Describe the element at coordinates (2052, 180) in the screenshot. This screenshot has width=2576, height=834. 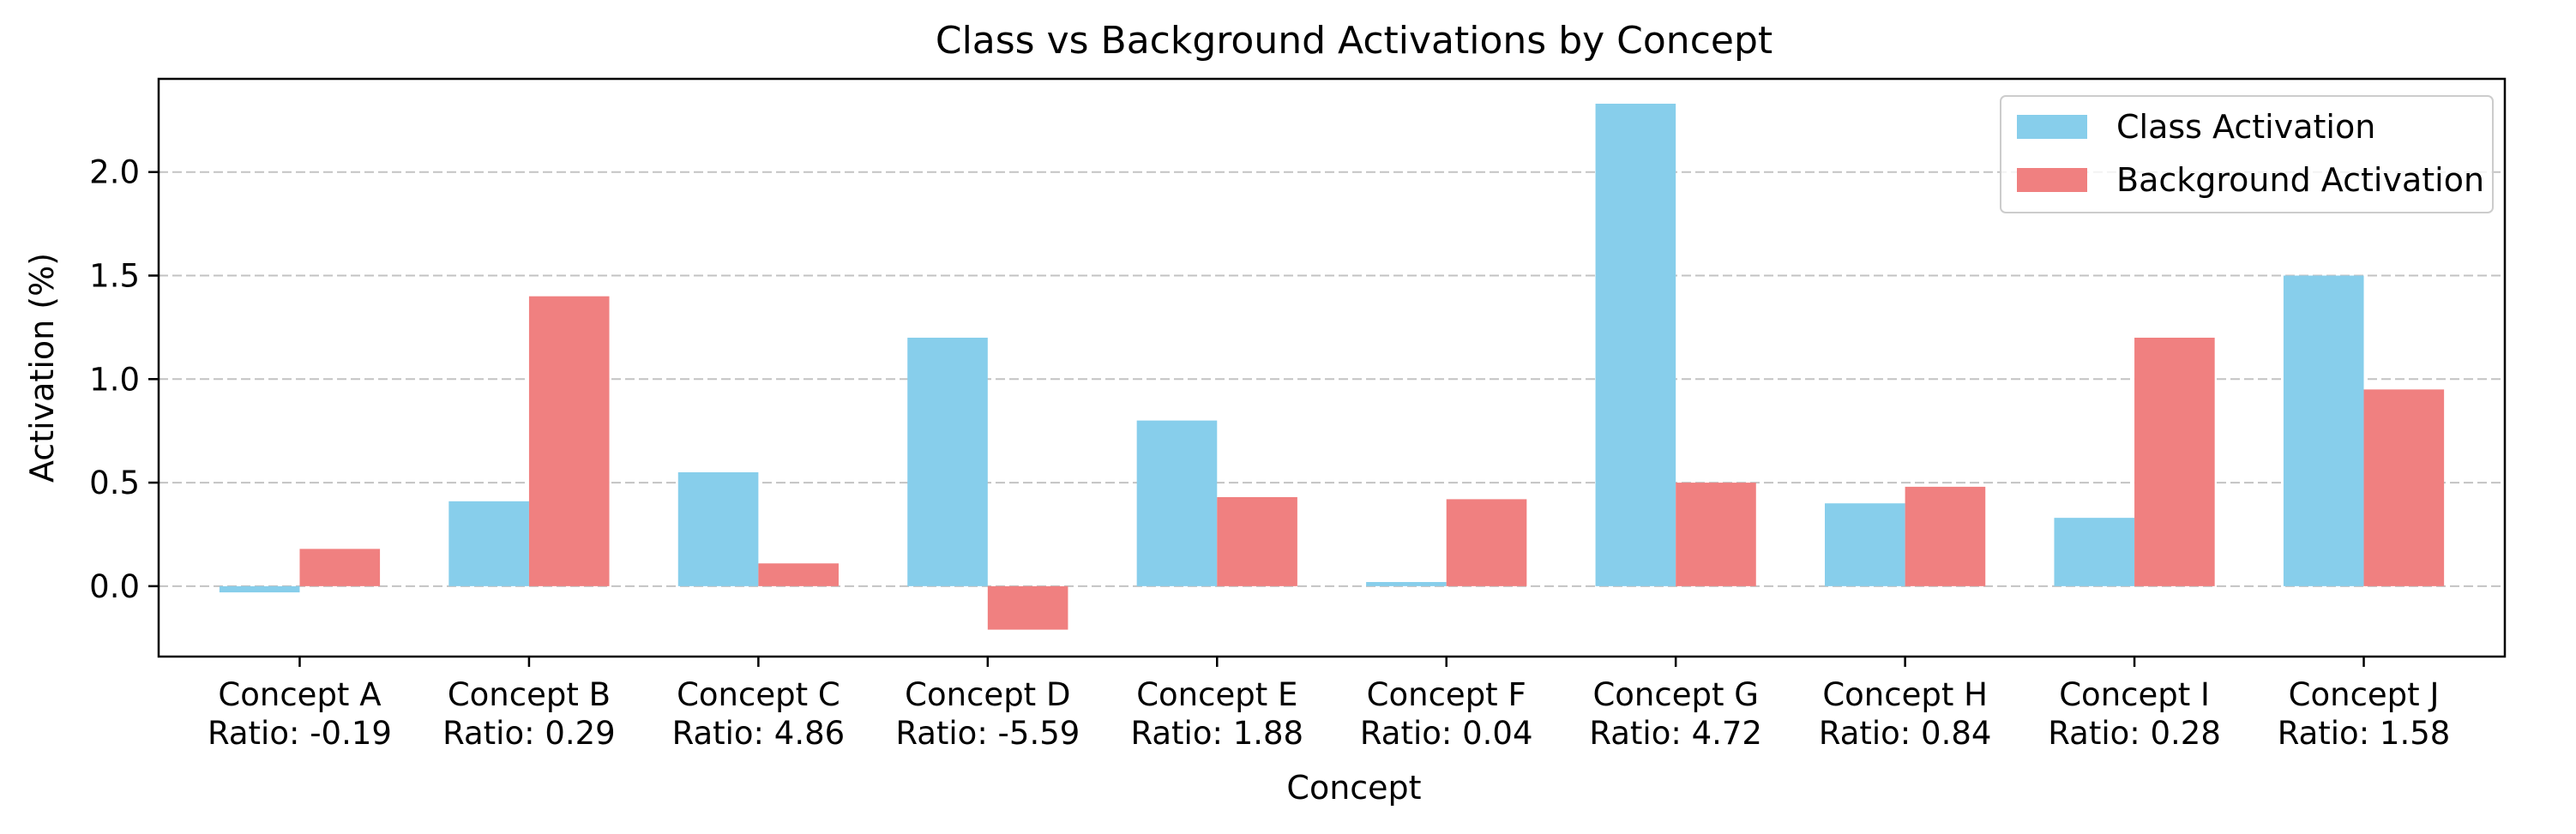
I see `legend-swatch-background-activation` at that location.